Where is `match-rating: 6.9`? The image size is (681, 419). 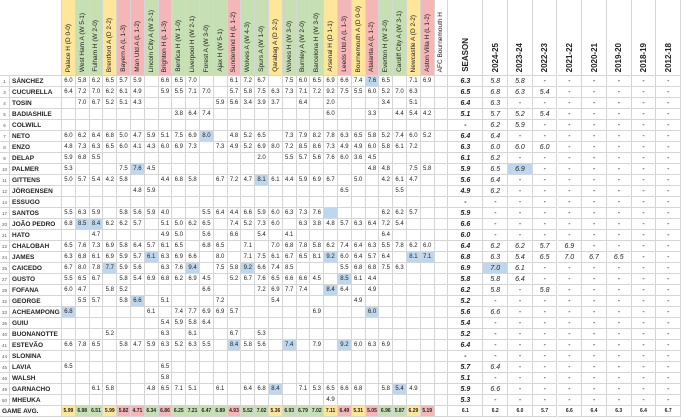 match-rating: 6.9 is located at coordinates (179, 257).